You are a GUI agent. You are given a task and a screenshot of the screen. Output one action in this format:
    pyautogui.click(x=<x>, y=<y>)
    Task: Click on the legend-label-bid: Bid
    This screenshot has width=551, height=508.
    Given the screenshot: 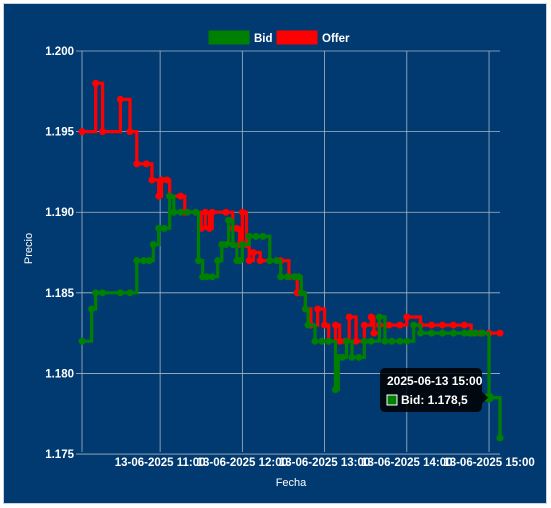 What is the action you would take?
    pyautogui.click(x=263, y=39)
    